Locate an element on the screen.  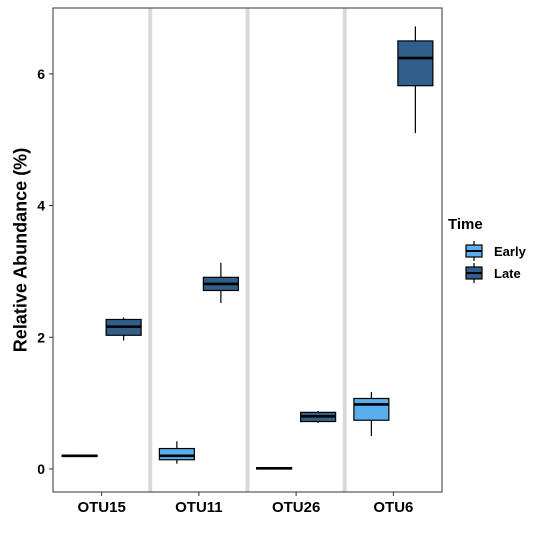
y-tick-label: 2 is located at coordinates (41, 337).